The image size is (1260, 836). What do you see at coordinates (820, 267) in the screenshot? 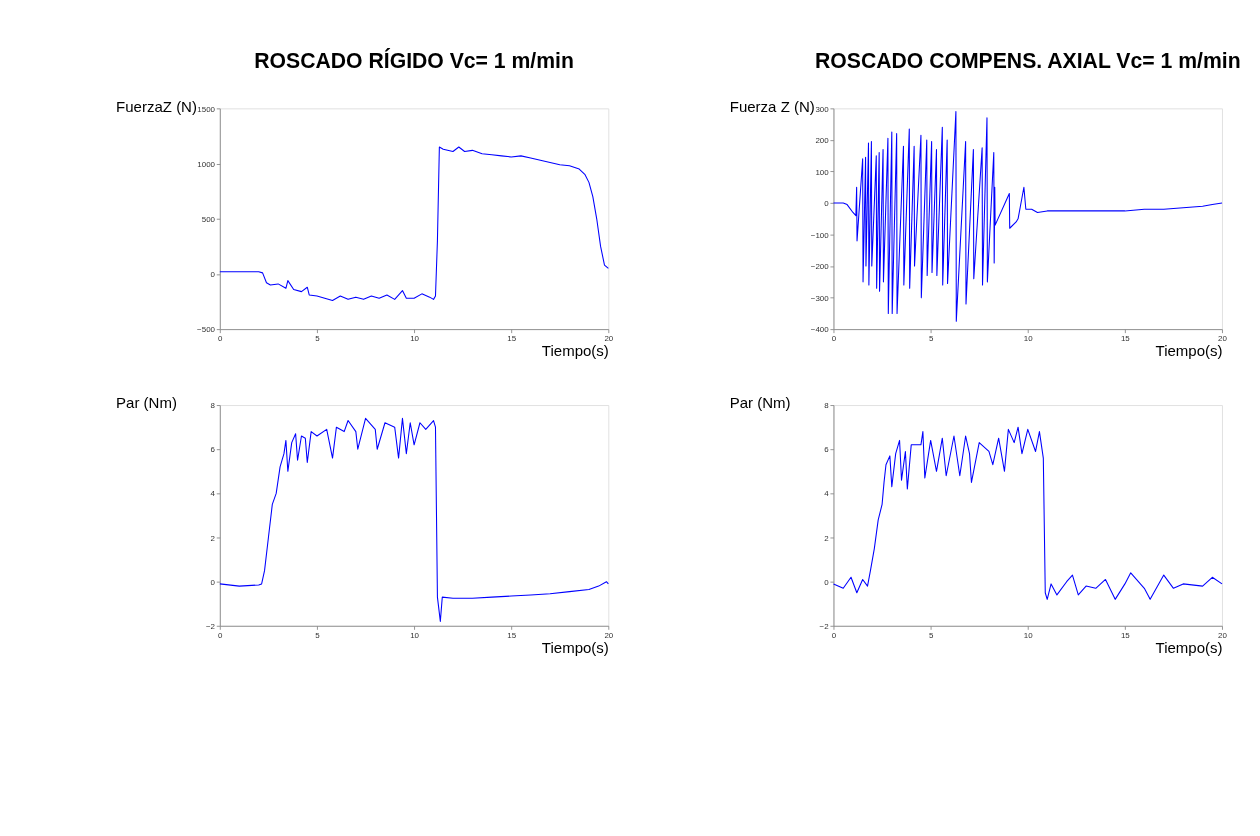
I see `y-tick-label: −200` at bounding box center [820, 267].